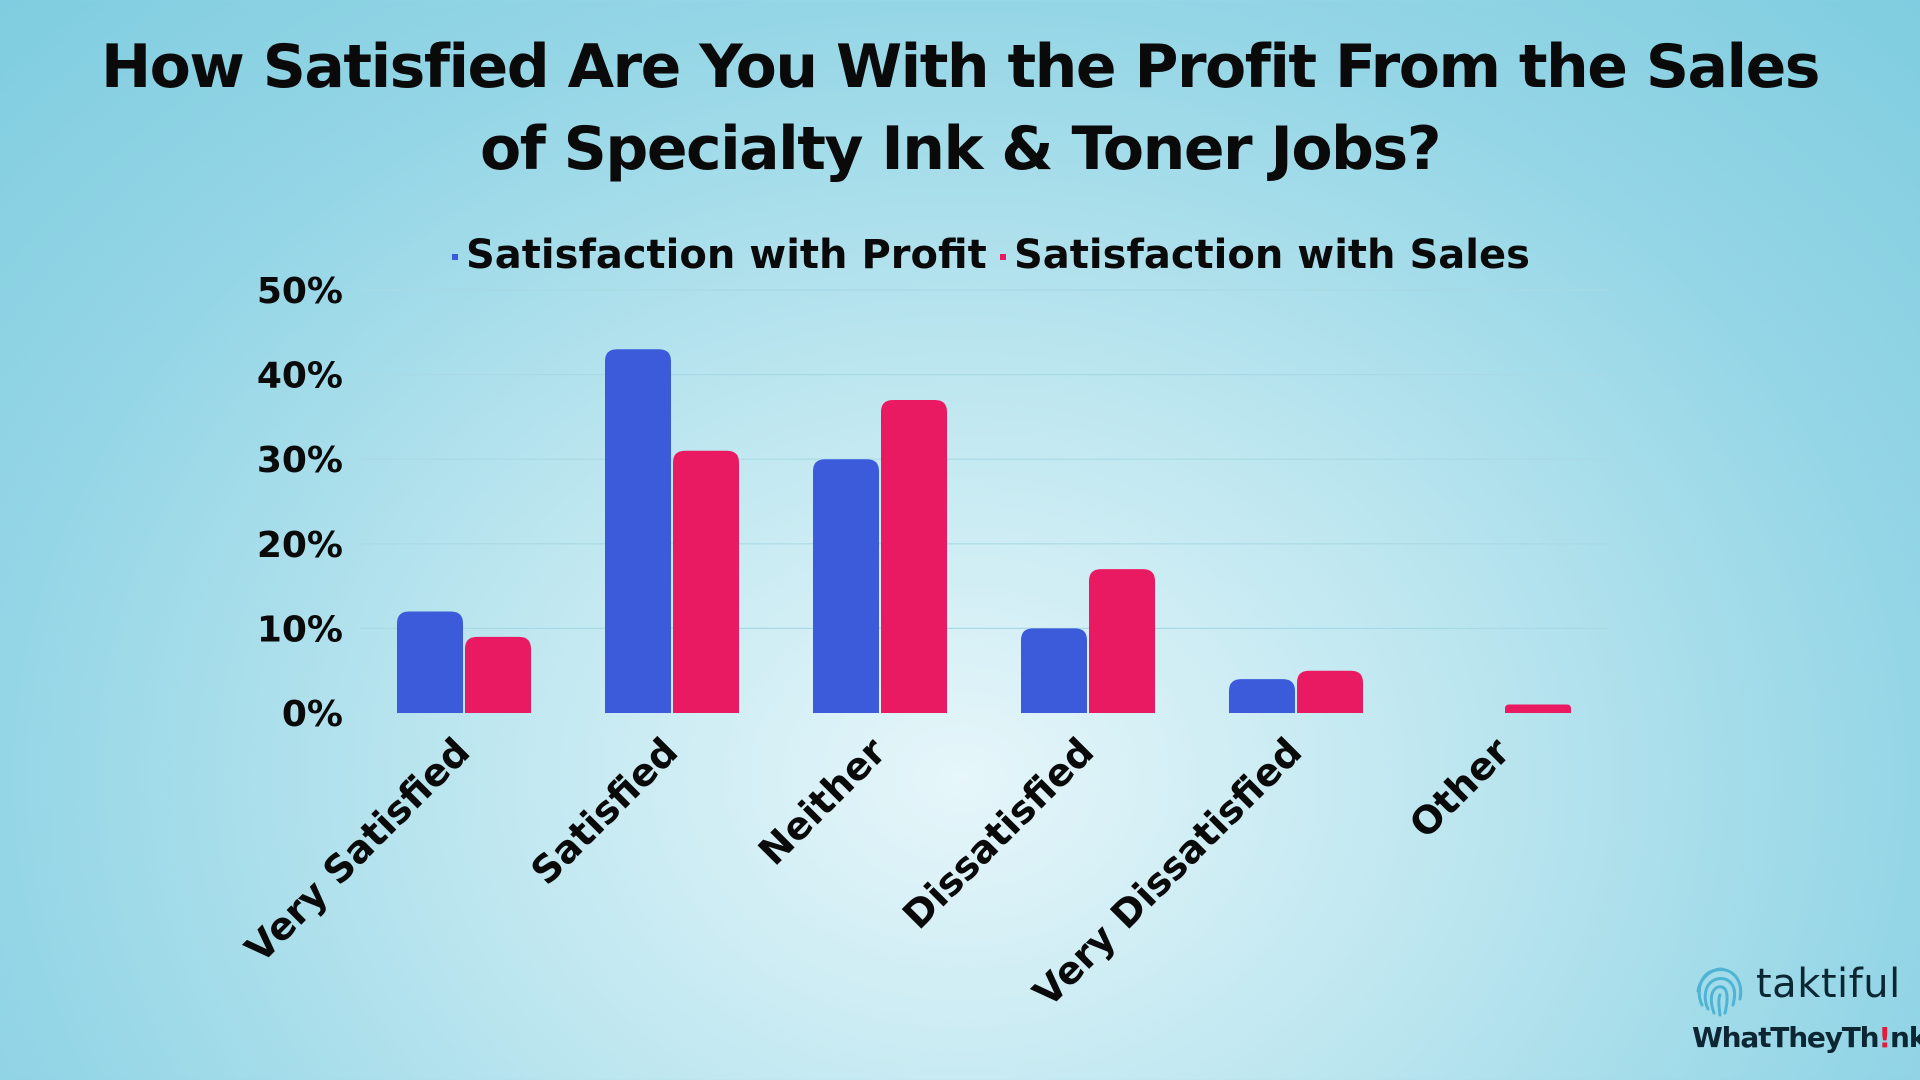  I want to click on whattheythink-logo-text: WhatTheyTh!nk, so click(1806, 1037).